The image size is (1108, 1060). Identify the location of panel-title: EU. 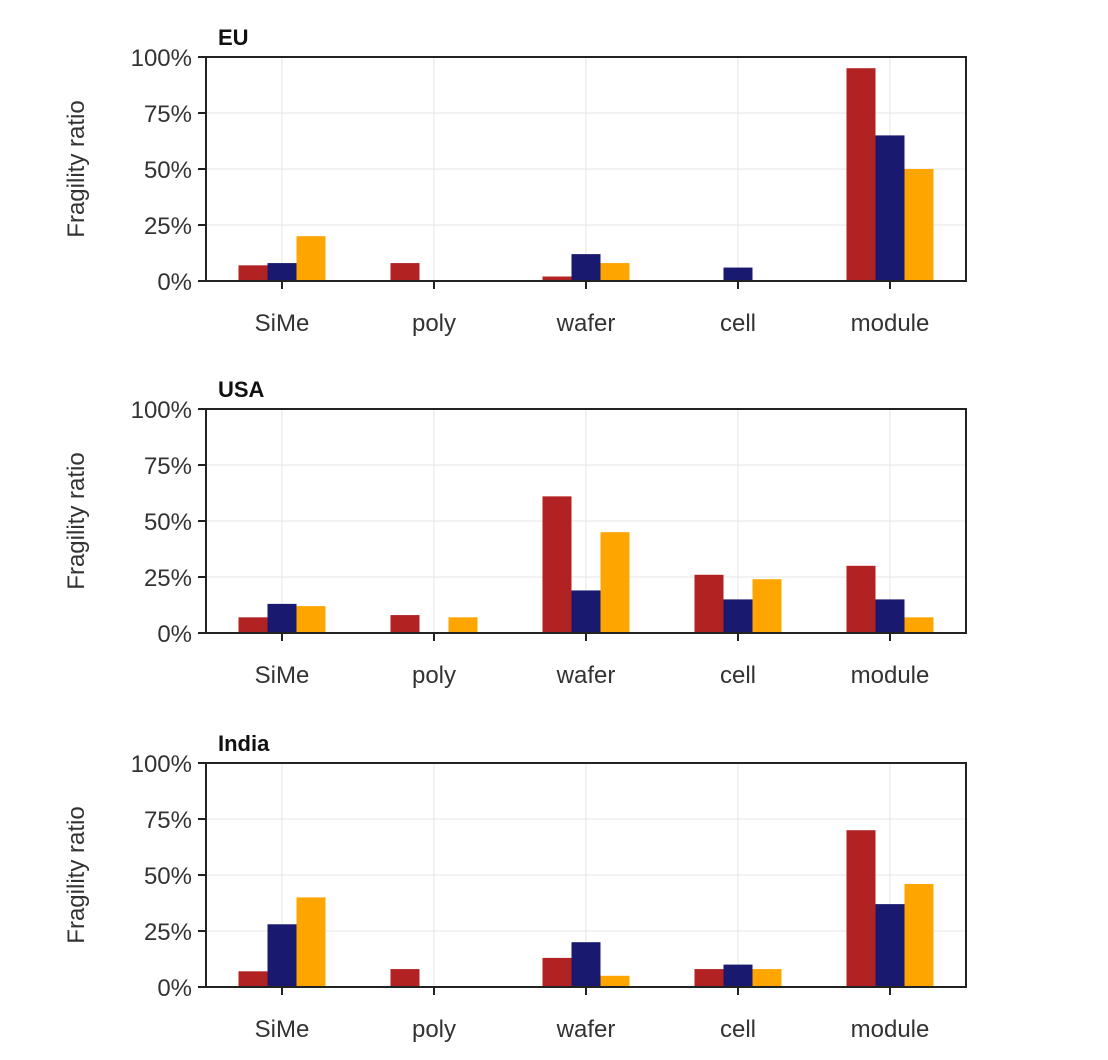
(233, 37).